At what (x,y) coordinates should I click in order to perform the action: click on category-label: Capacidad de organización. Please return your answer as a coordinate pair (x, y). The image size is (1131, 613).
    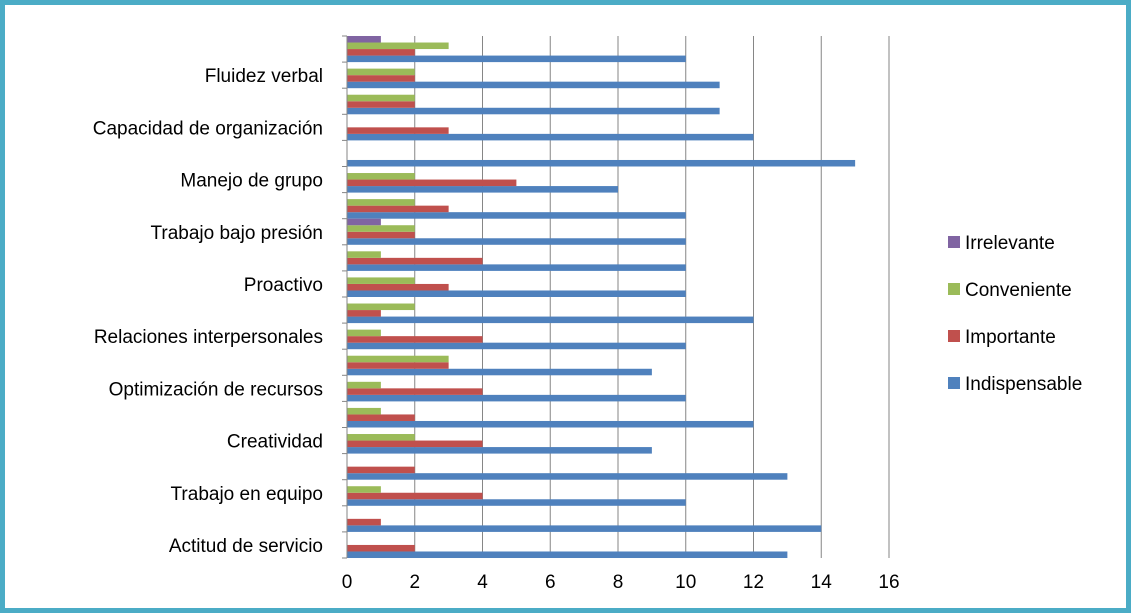
    Looking at the image, I should click on (208, 128).